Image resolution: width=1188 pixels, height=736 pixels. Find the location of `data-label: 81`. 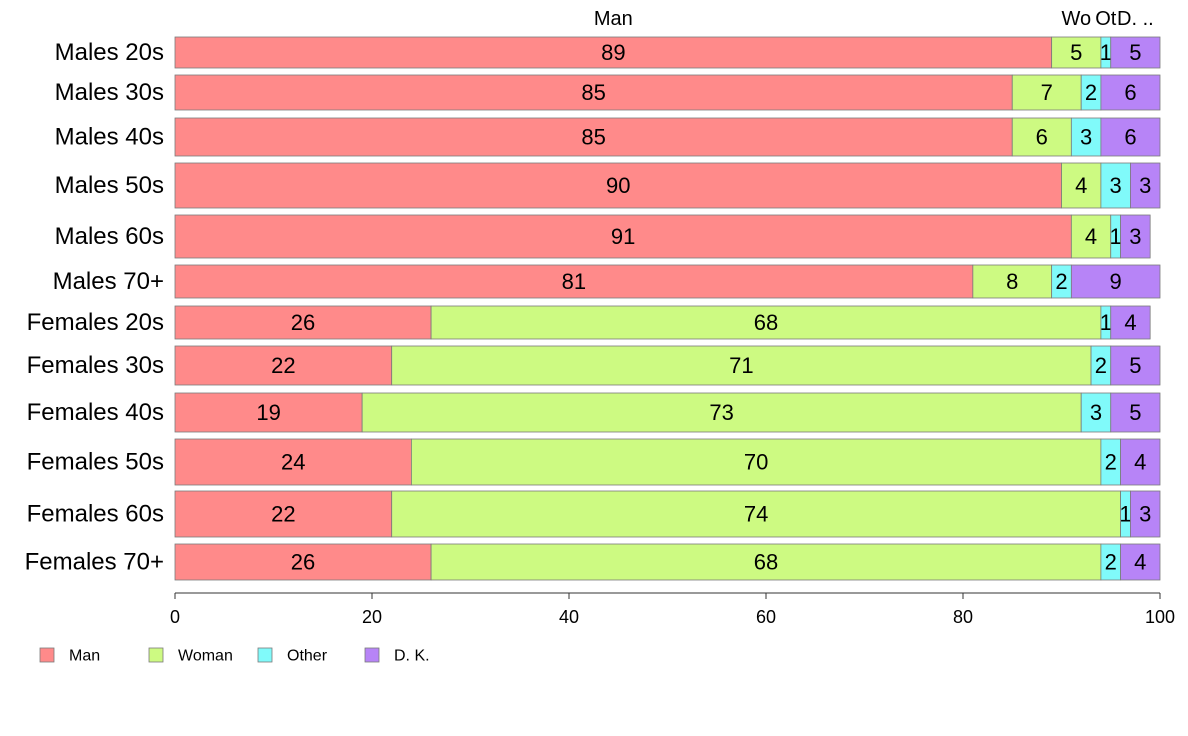

data-label: 81 is located at coordinates (574, 281).